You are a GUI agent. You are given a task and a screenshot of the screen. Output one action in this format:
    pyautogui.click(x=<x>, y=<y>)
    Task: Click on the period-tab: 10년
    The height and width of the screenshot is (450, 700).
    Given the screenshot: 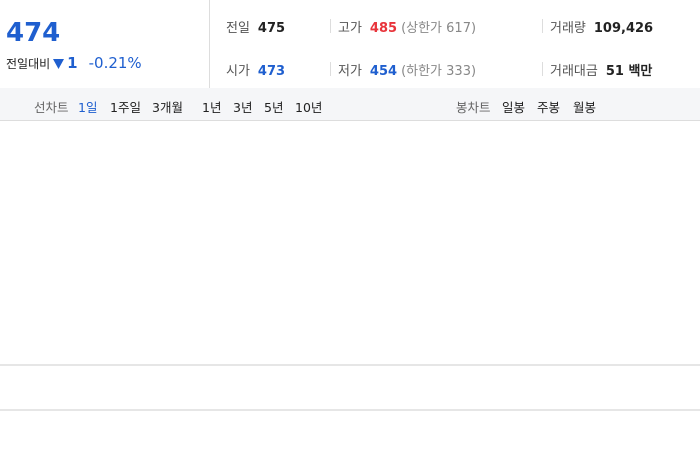 What is the action you would take?
    pyautogui.click(x=309, y=107)
    